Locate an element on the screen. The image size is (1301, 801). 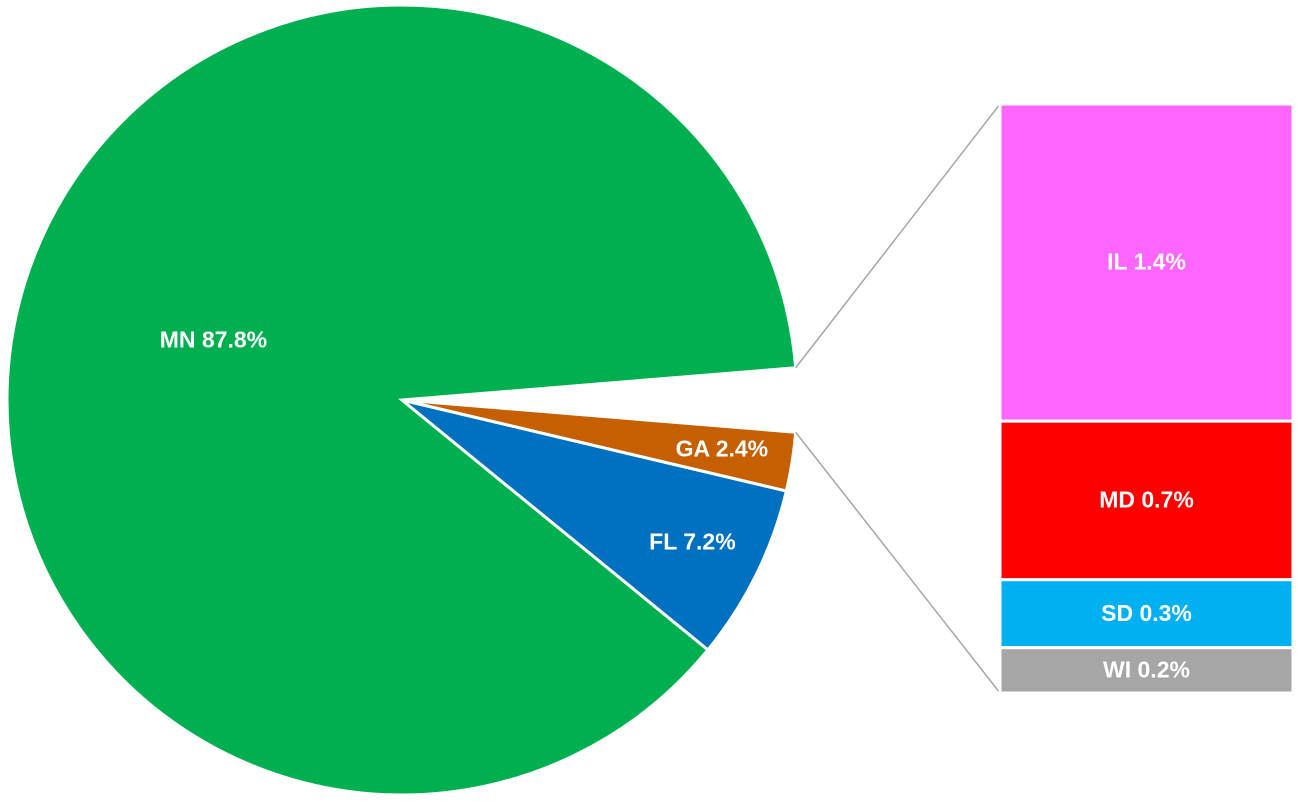
bar-label: IL 1.4% is located at coordinates (1146, 262).